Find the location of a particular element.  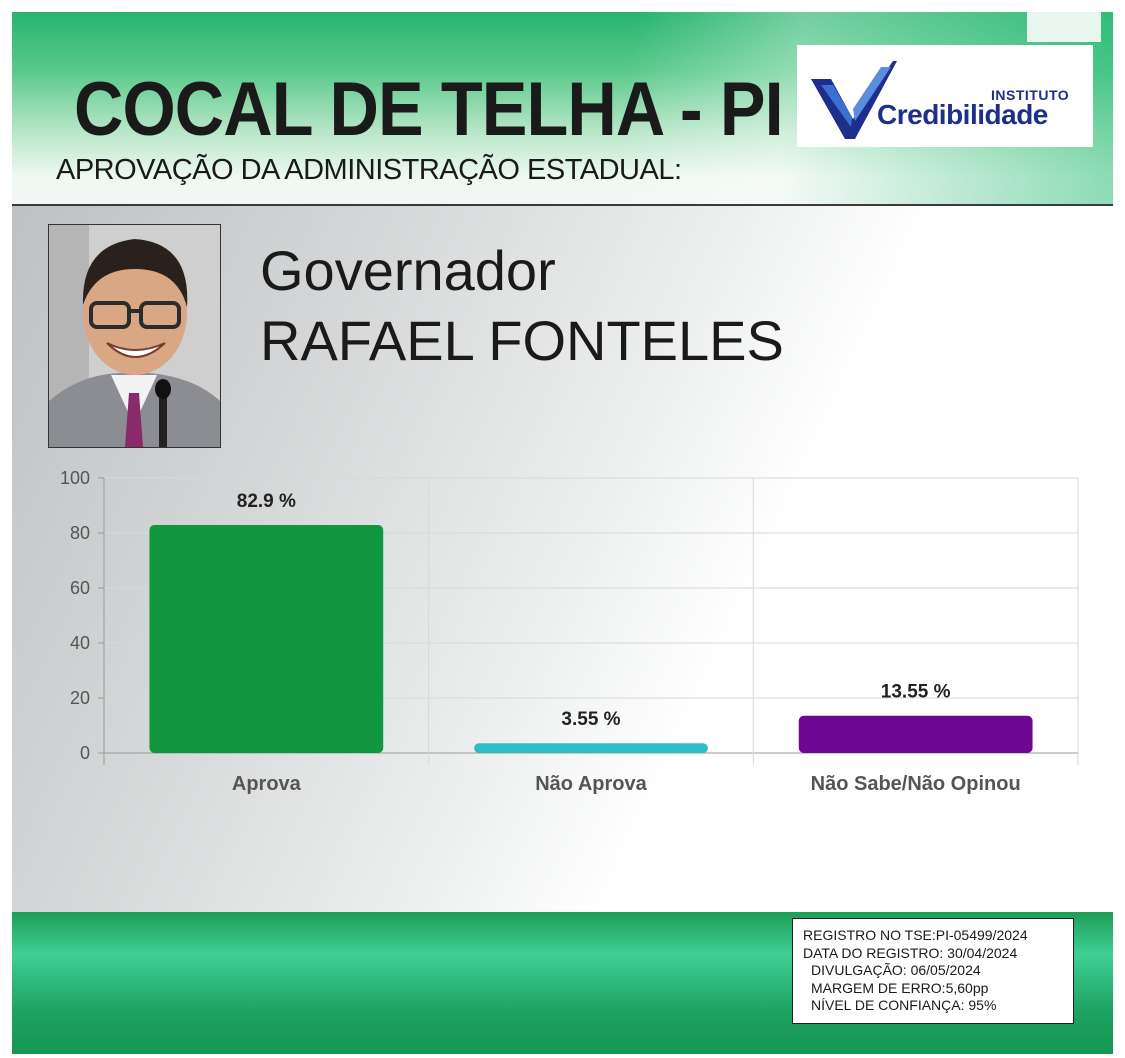

y-tick-label: 0 is located at coordinates (85, 753).